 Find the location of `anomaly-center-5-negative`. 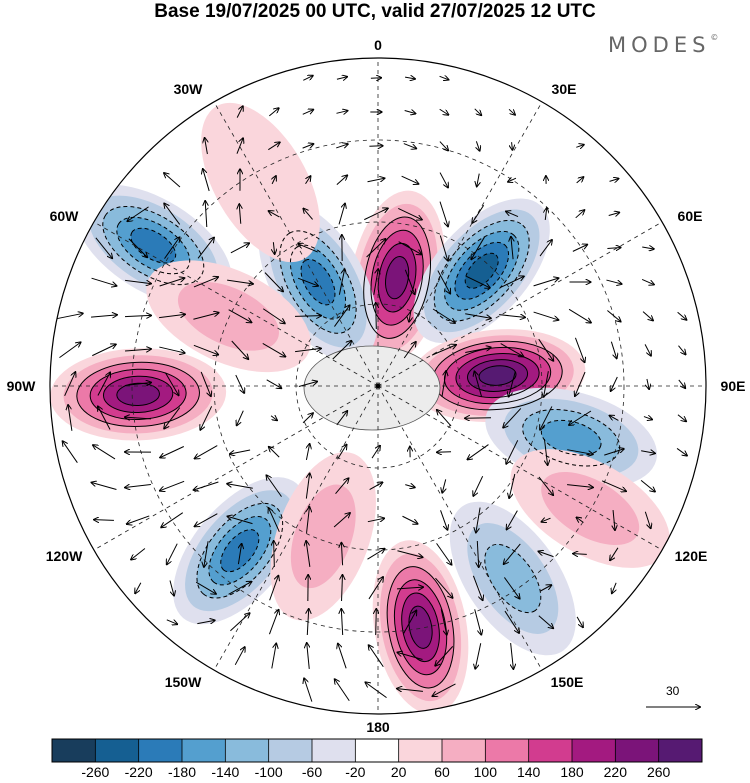

anomaly-center-5-negative is located at coordinates (512, 578).